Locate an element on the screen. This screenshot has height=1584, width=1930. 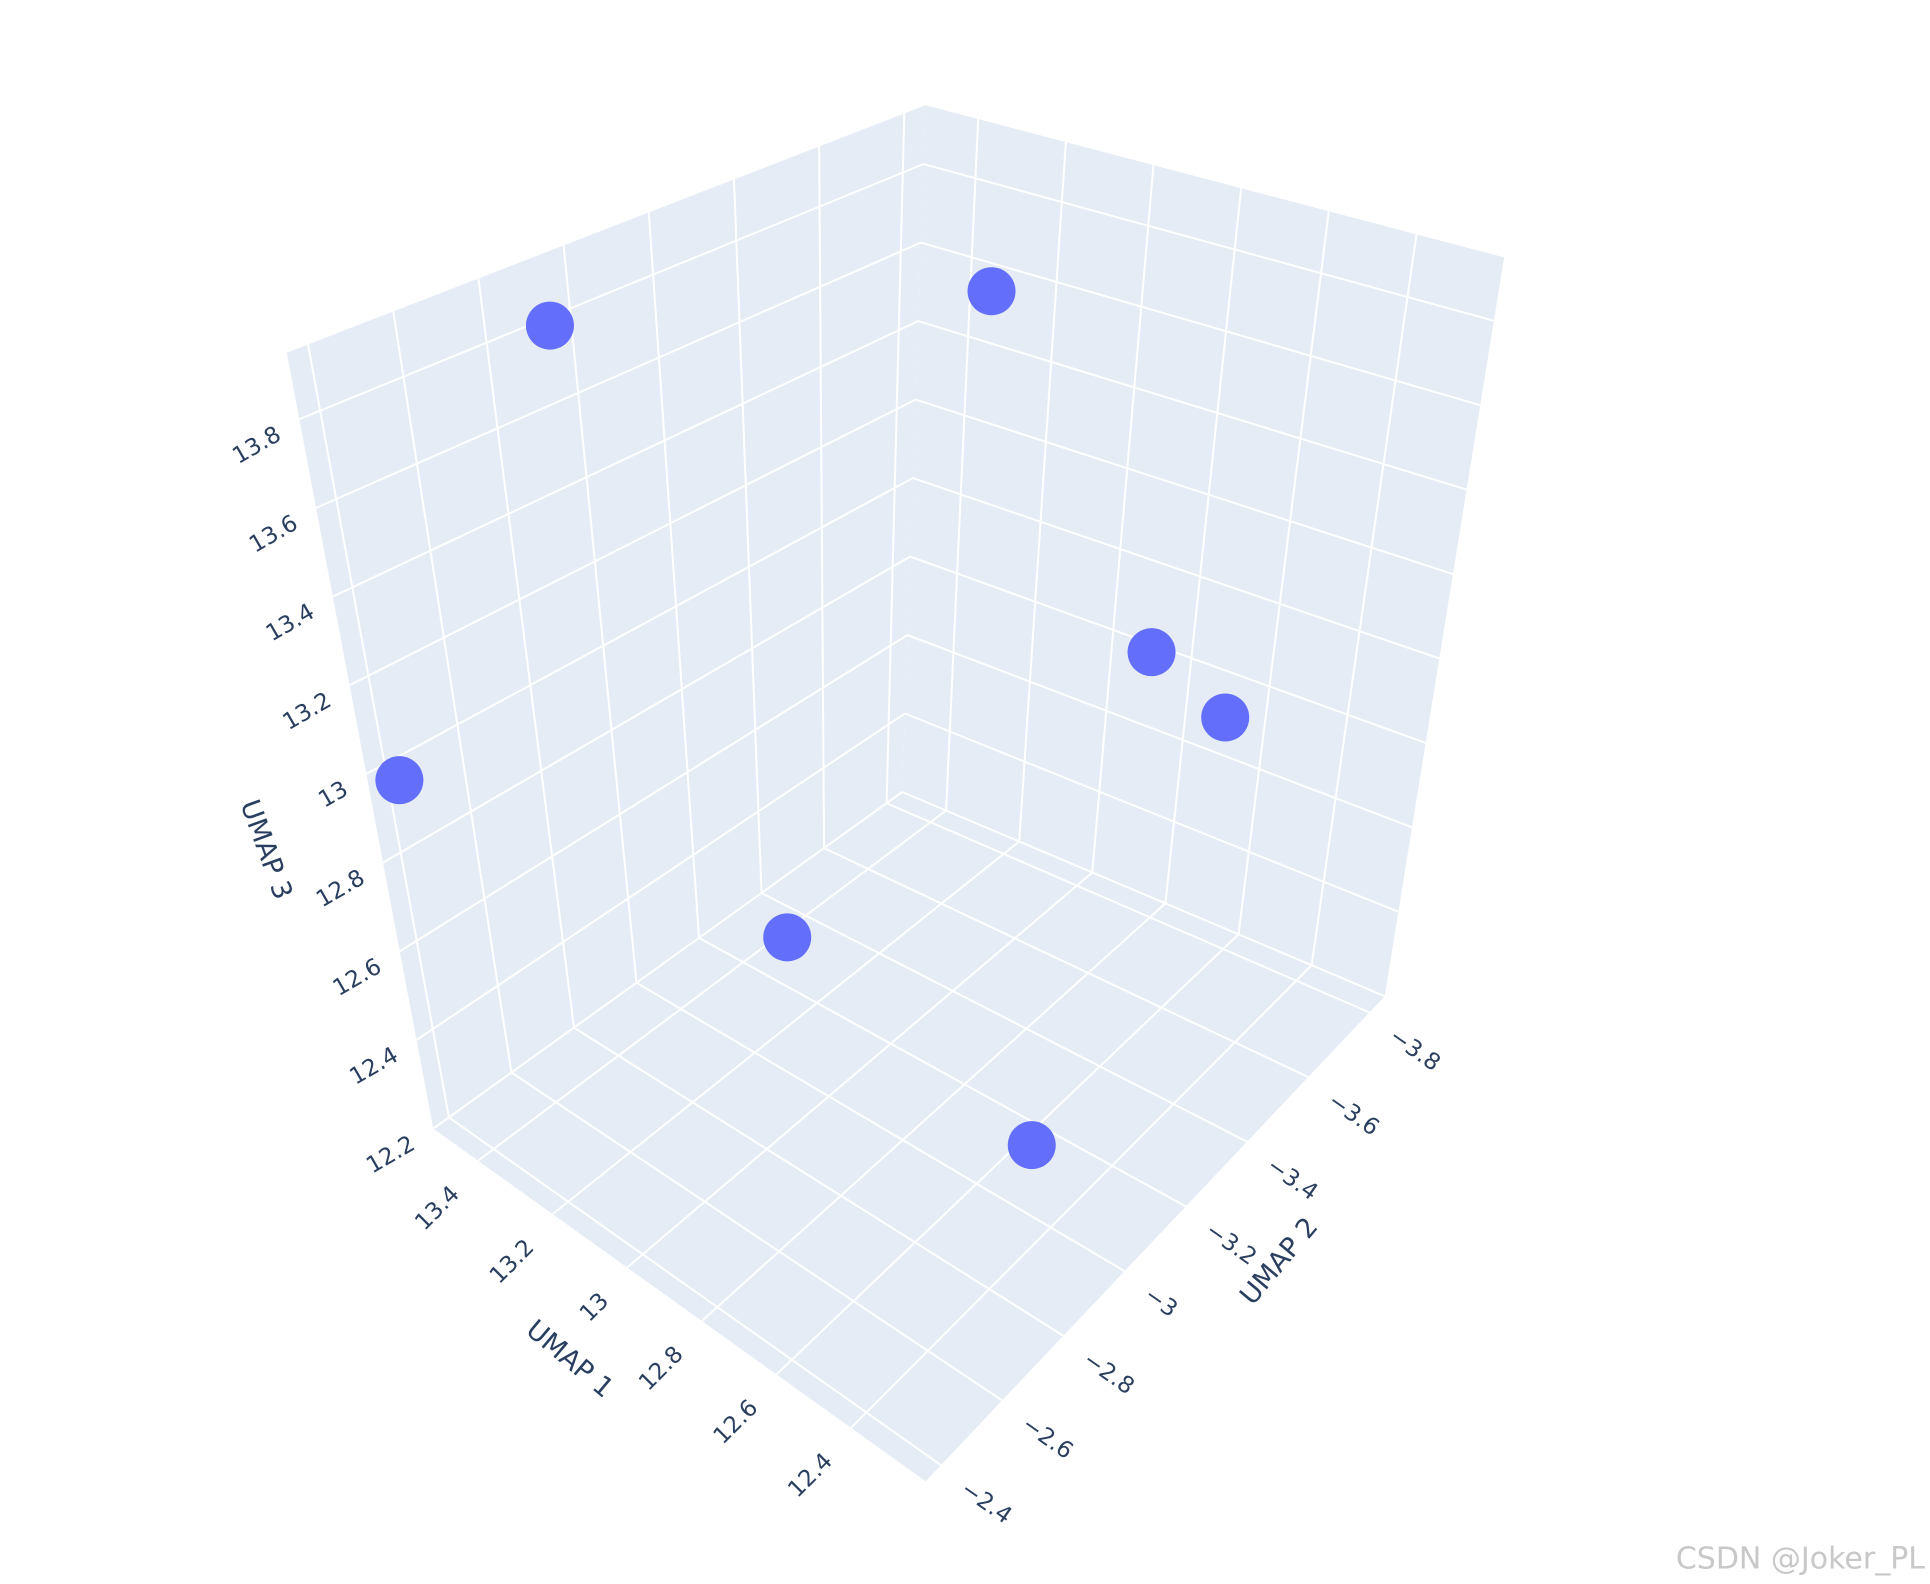
z-tick-label: 13 is located at coordinates (333, 794).